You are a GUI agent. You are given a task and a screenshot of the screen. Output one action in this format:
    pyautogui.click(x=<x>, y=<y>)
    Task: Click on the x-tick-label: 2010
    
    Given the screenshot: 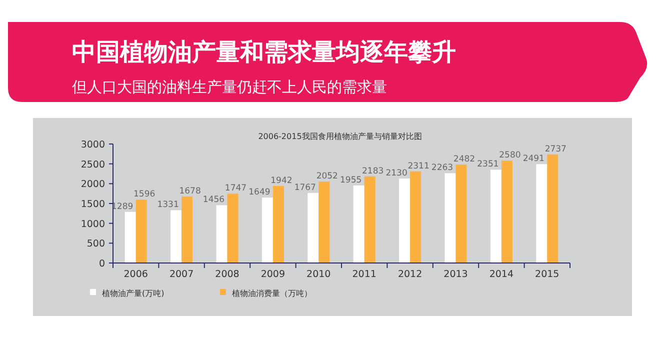 What is the action you would take?
    pyautogui.click(x=318, y=274)
    